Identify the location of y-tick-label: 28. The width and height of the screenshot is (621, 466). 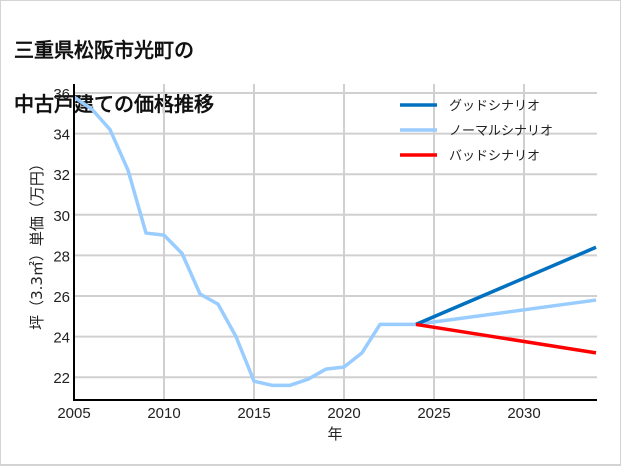
(61, 256).